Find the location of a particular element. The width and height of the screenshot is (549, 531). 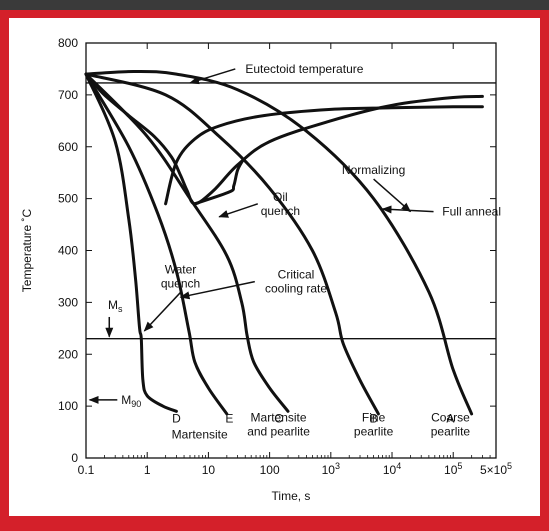

x-tick-exponent: 4 is located at coordinates (398, 466).